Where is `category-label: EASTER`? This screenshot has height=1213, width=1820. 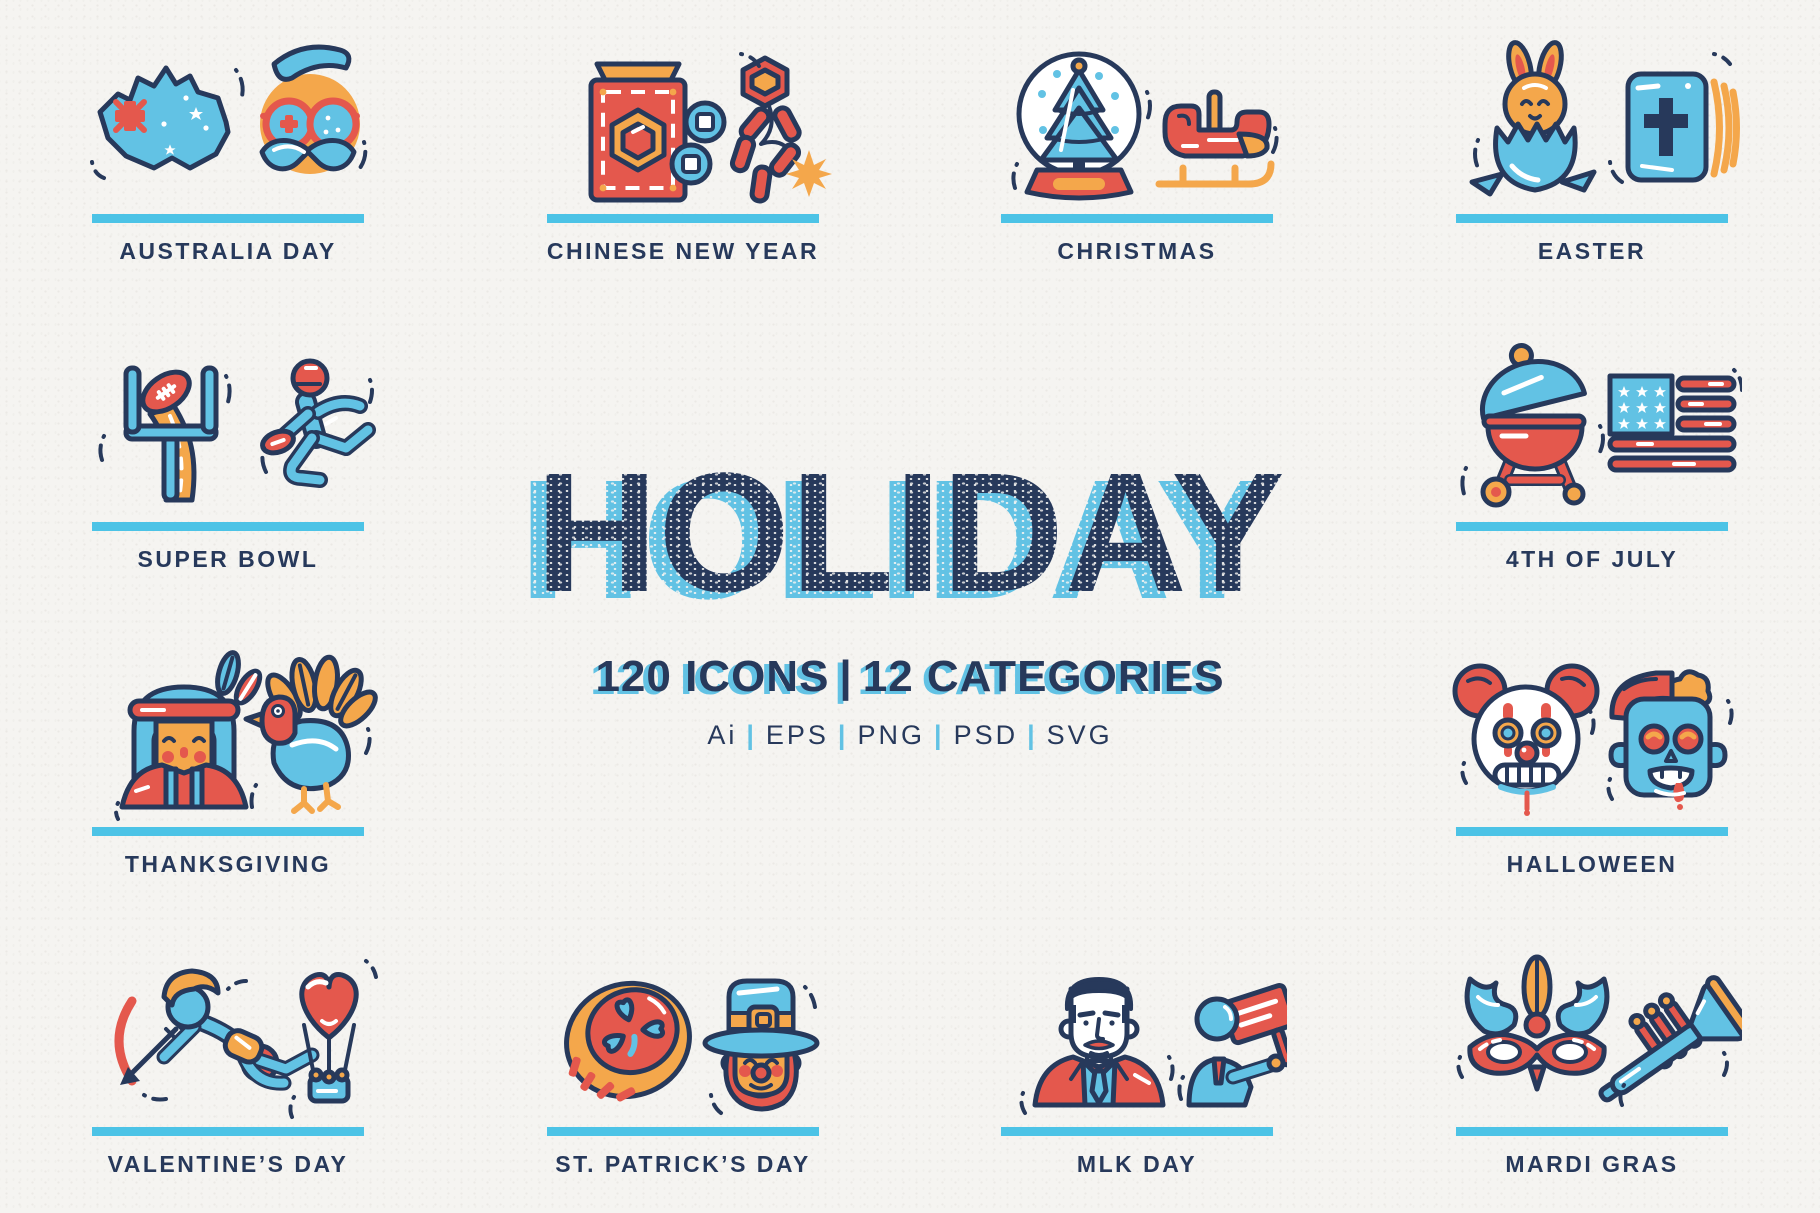
category-label: EASTER is located at coordinates (1592, 251).